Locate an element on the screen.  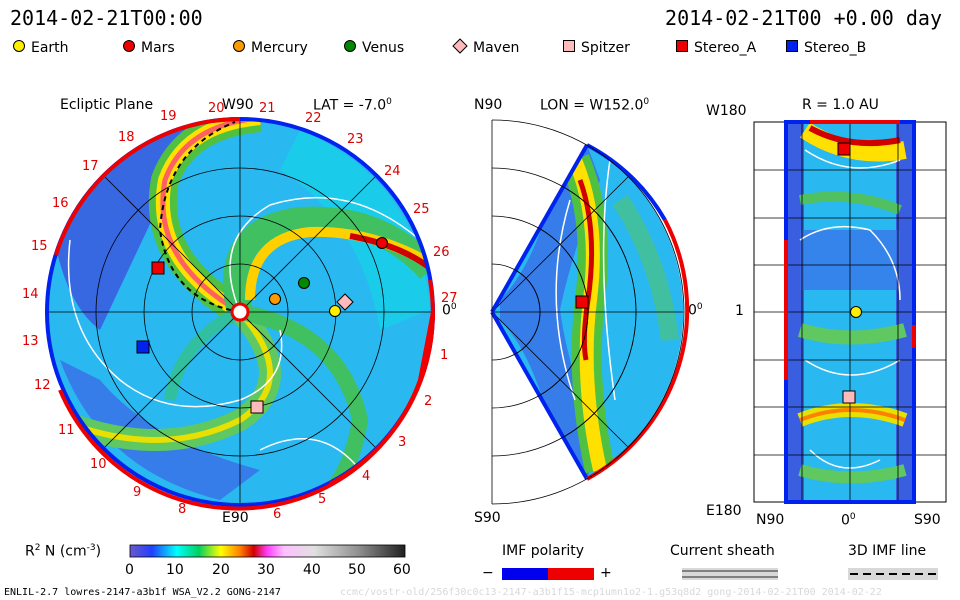
imf-polarity-title: IMF polarity is located at coordinates (543, 551).